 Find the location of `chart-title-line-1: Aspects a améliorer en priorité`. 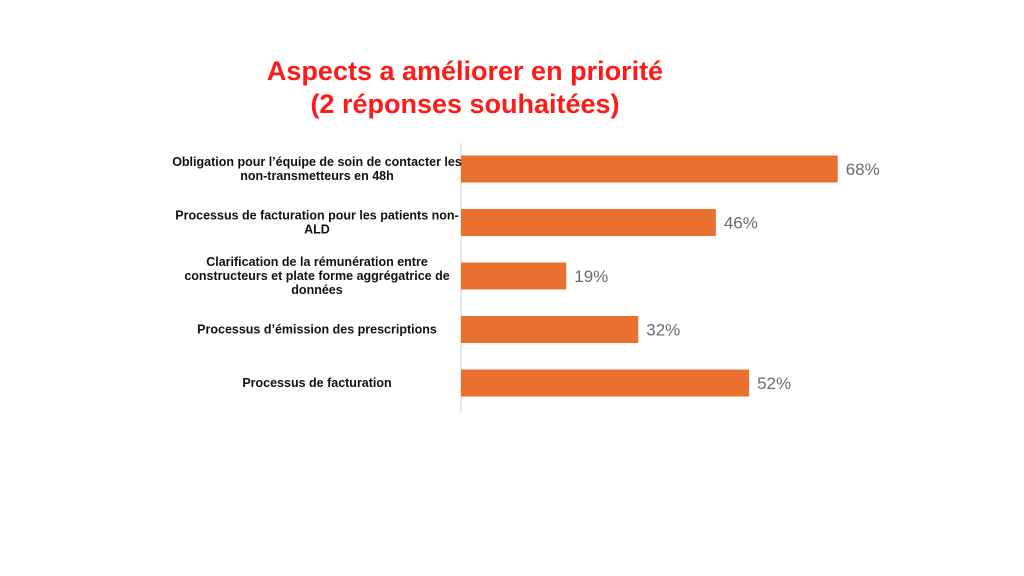

chart-title-line-1: Aspects a améliorer en priorité is located at coordinates (465, 71).